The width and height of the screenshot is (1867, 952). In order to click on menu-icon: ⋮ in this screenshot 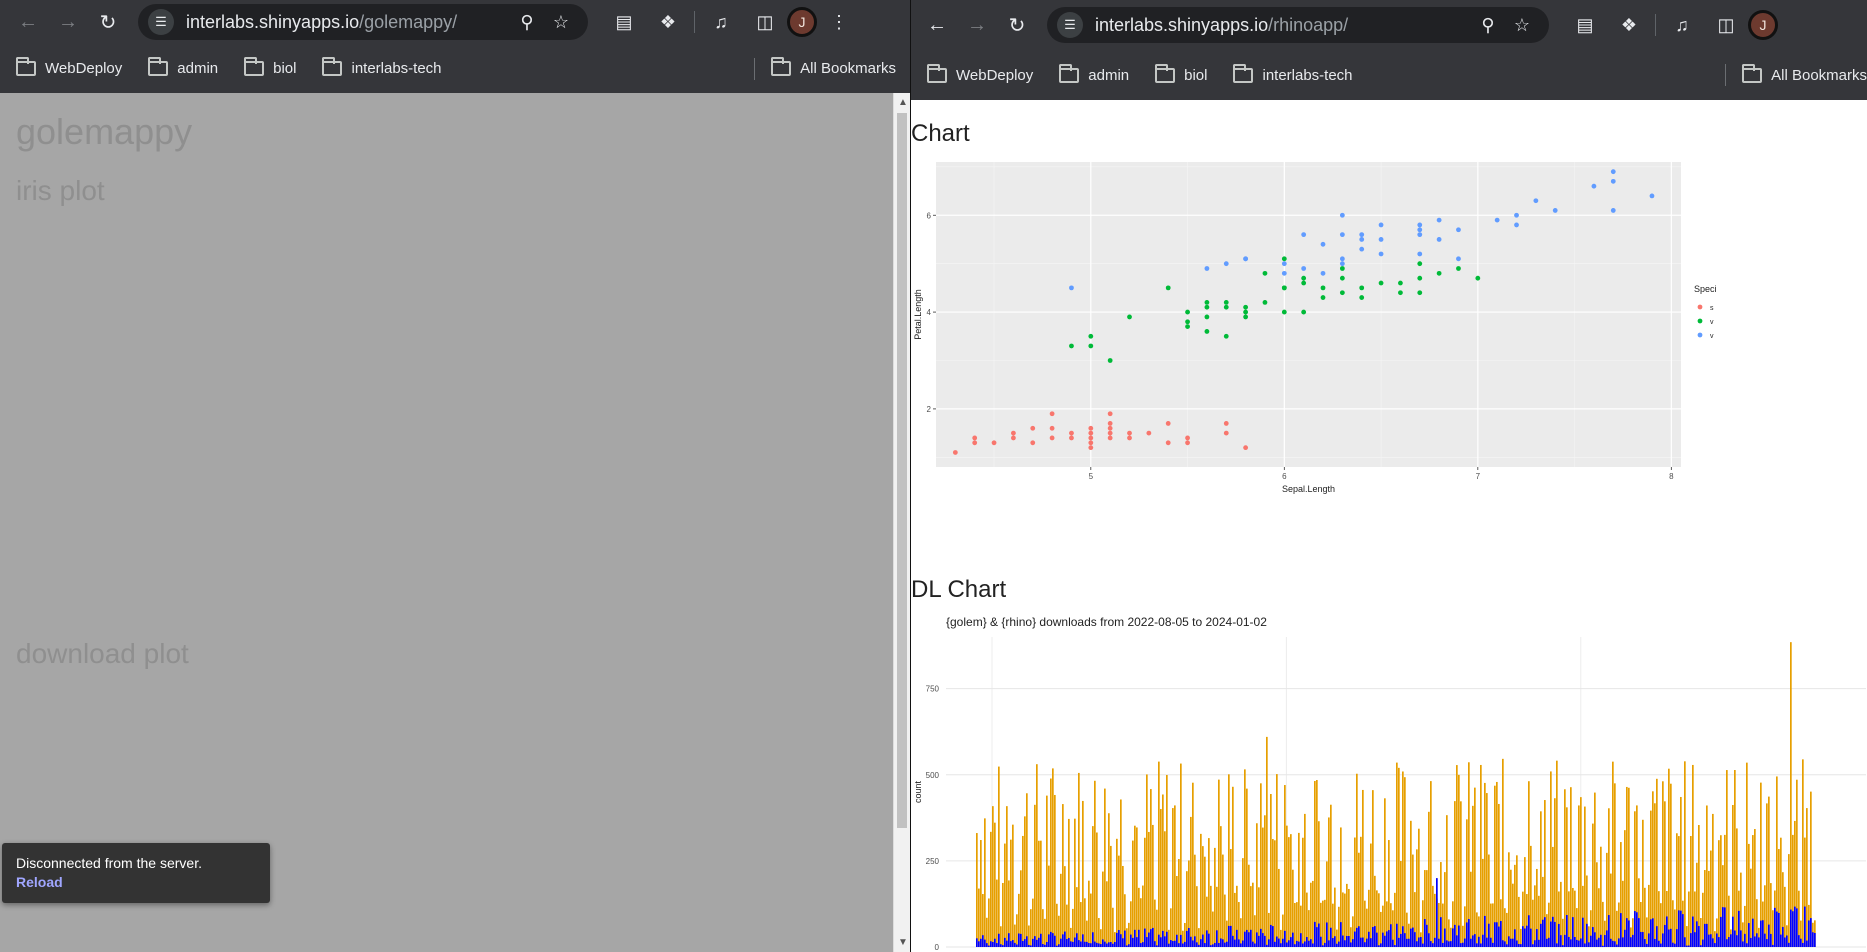, I will do `click(839, 21)`.